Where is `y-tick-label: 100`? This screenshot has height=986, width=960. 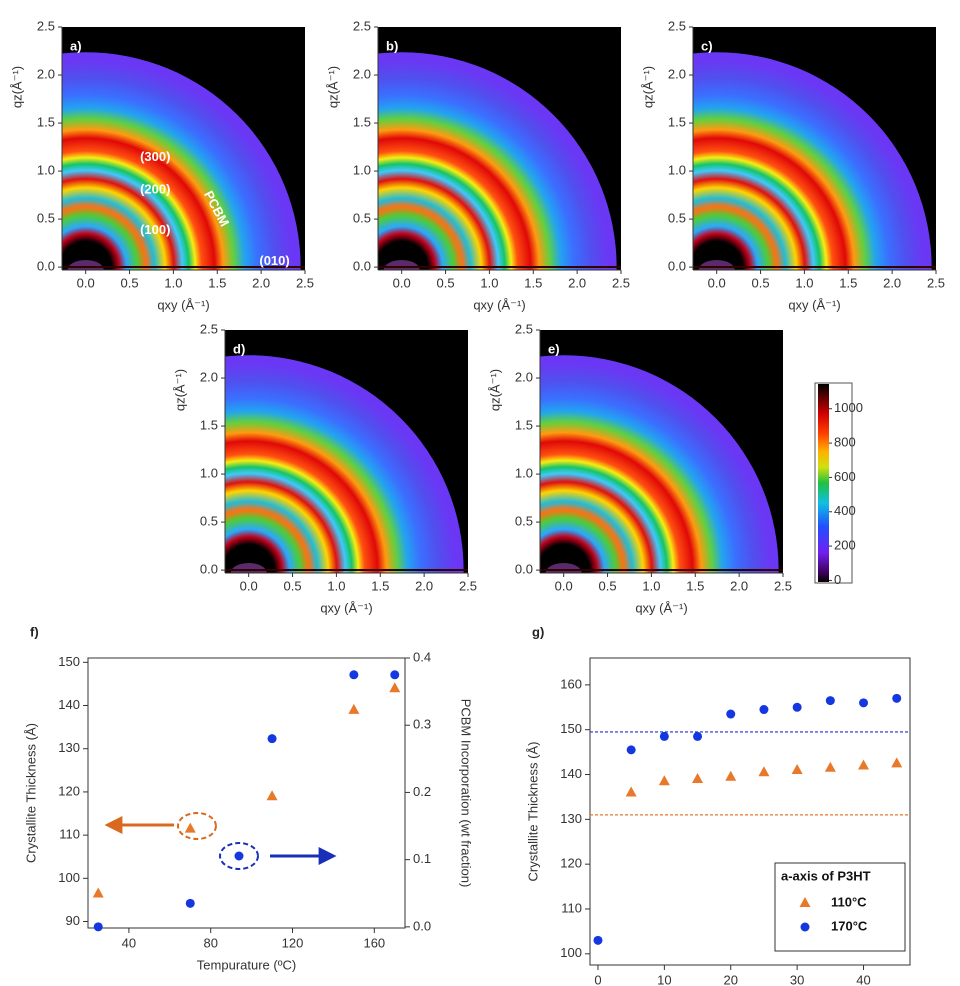
y-tick-label: 100 is located at coordinates (69, 877).